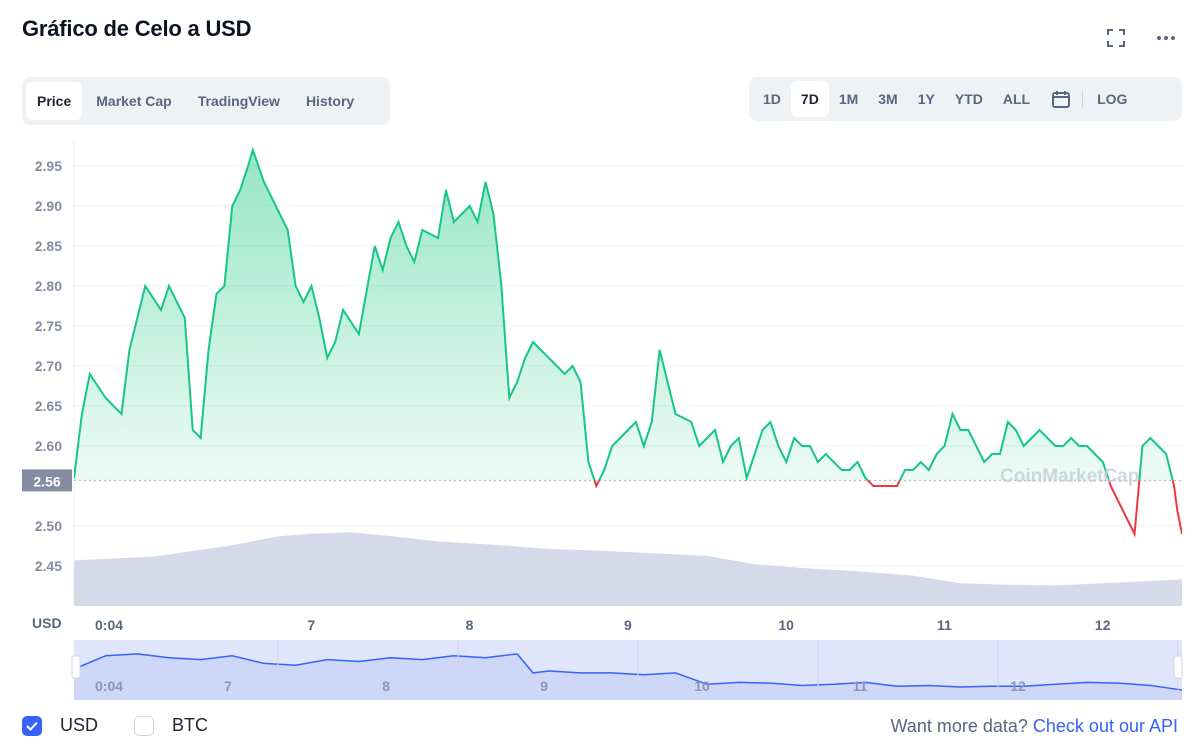  What do you see at coordinates (786, 625) in the screenshot?
I see `x-tick-label: 10` at bounding box center [786, 625].